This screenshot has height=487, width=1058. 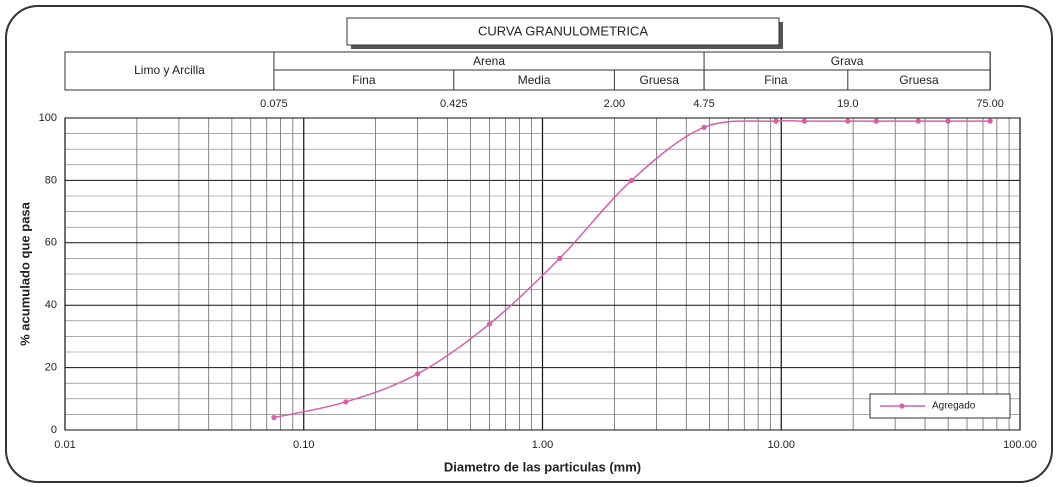 What do you see at coordinates (614, 104) in the screenshot?
I see `sieve-label: 2.00` at bounding box center [614, 104].